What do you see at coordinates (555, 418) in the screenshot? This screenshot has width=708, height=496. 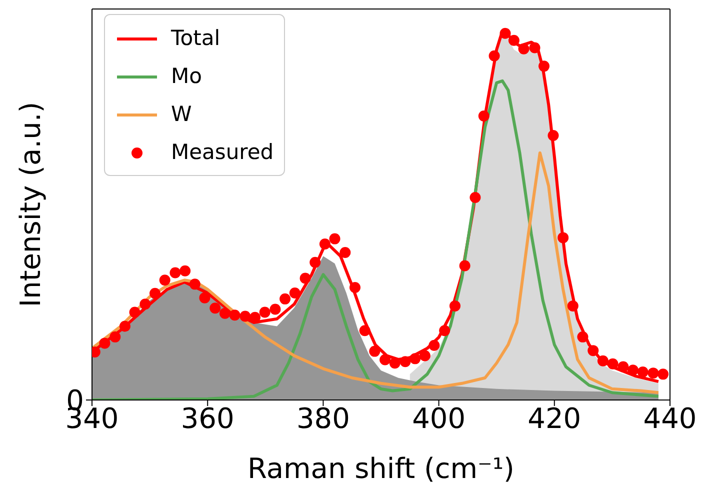 I see `x-tick-label: 420` at bounding box center [555, 418].